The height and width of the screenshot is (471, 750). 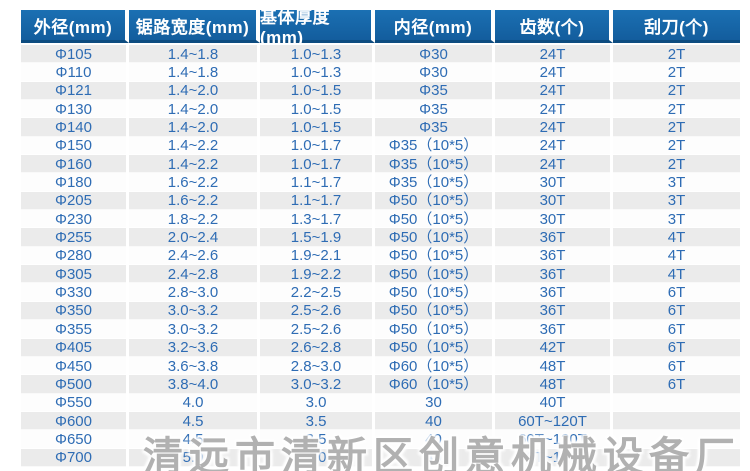 What do you see at coordinates (435, 402) in the screenshot?
I see `table-cell: 30` at bounding box center [435, 402].